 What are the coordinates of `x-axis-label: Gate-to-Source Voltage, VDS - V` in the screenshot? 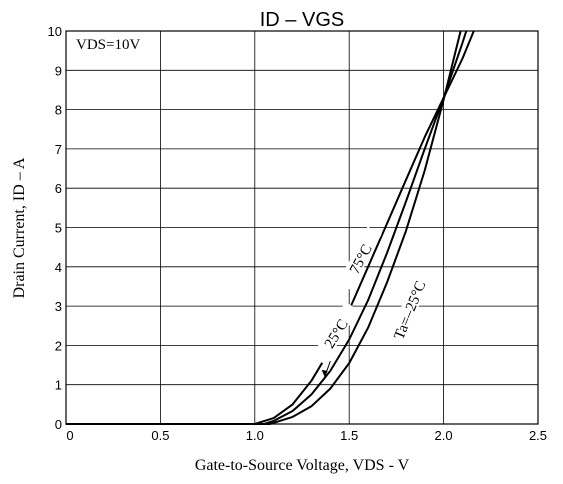 It's located at (302, 465).